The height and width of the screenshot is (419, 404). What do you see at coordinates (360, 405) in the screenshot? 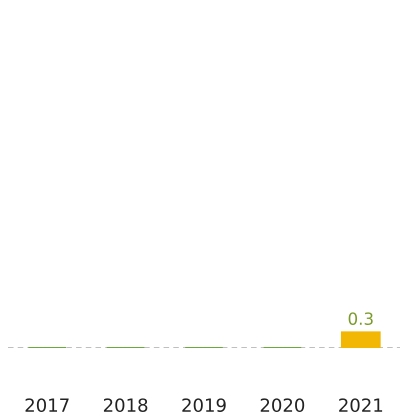
I see `x-tick-label: 2021` at bounding box center [360, 405].